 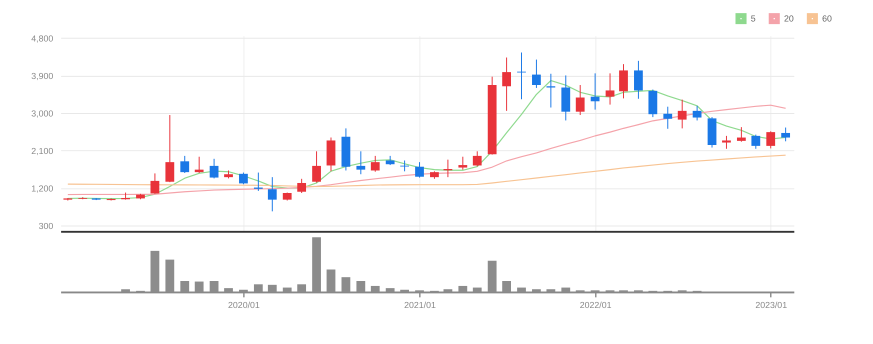 What do you see at coordinates (42, 188) in the screenshot?
I see `y-tick-label: 1,200` at bounding box center [42, 188].